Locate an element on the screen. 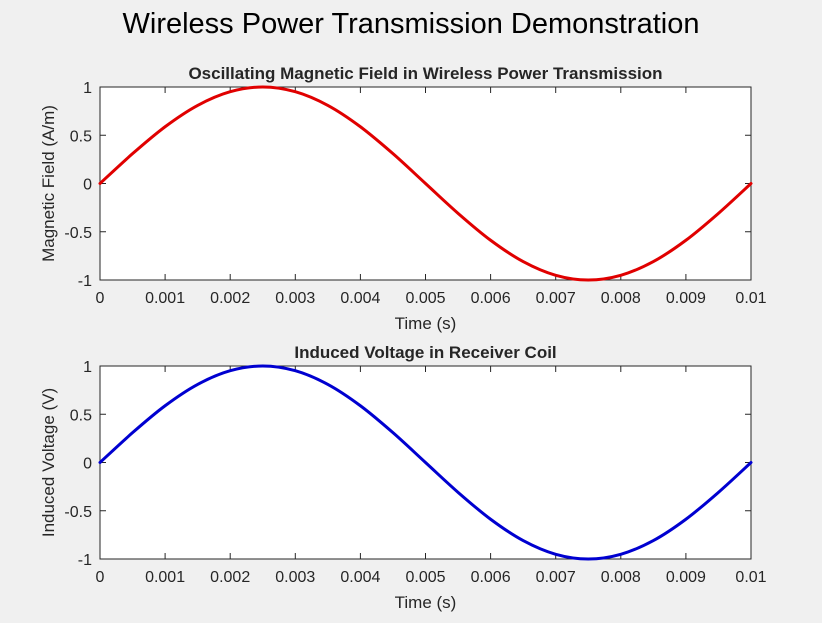  bottom-xtick-label: 0.009 is located at coordinates (686, 577).